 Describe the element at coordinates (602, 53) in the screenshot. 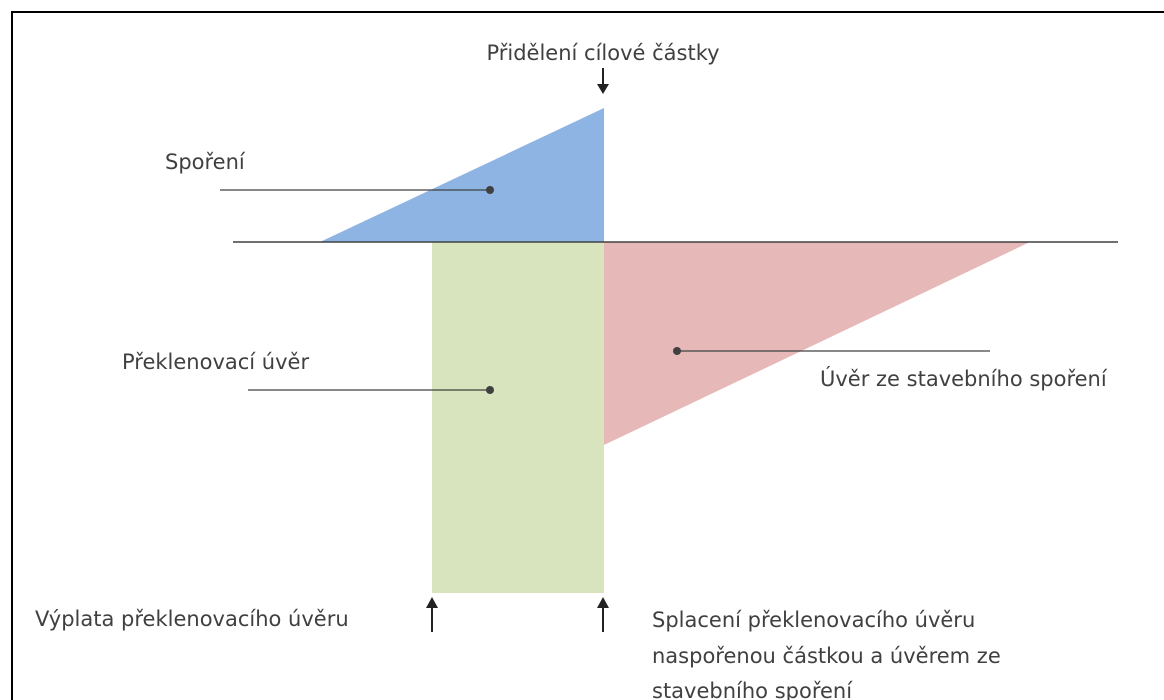

I see `allocation-label: Přidělení cílové částky` at that location.